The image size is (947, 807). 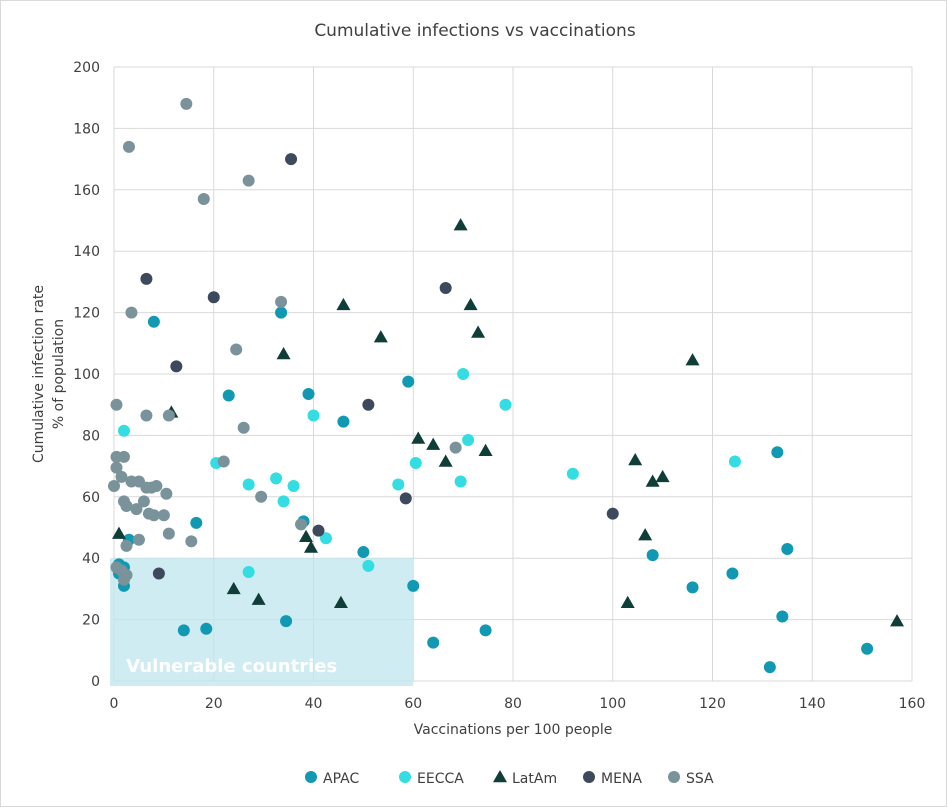 What do you see at coordinates (589, 777) in the screenshot?
I see `legend-marker-mena` at bounding box center [589, 777].